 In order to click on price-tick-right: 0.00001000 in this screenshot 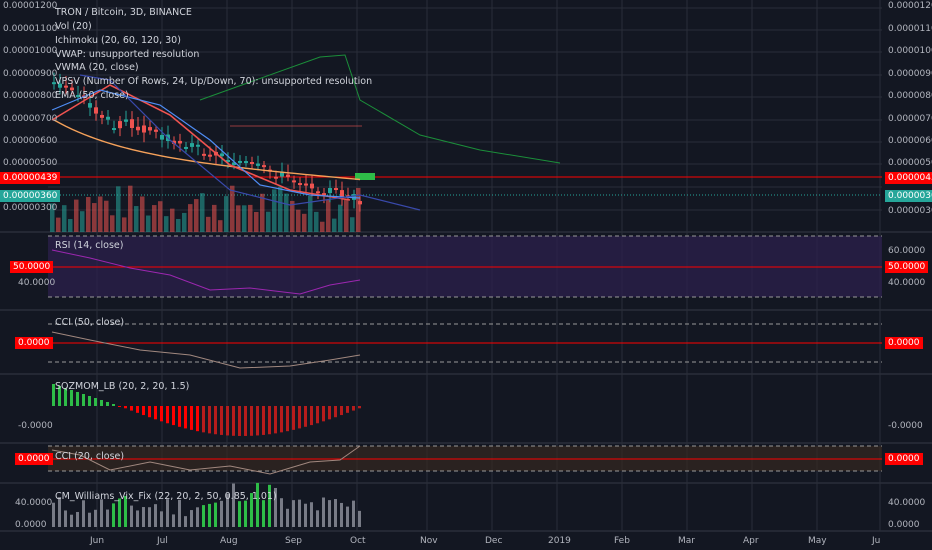, I will do `click(910, 51)`.